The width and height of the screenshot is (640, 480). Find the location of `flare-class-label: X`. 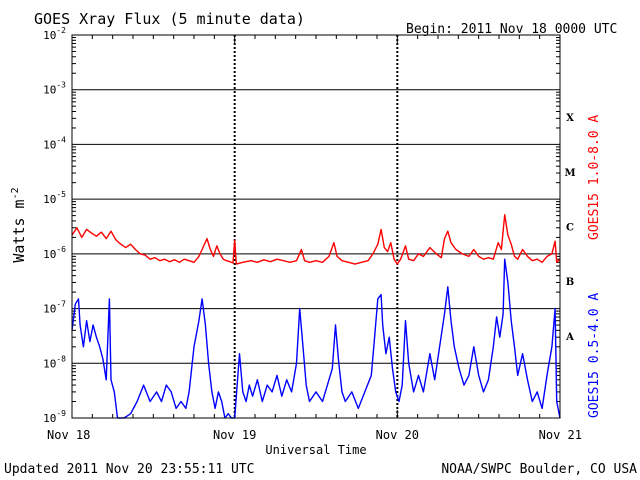

flare-class-label: X is located at coordinates (570, 118).